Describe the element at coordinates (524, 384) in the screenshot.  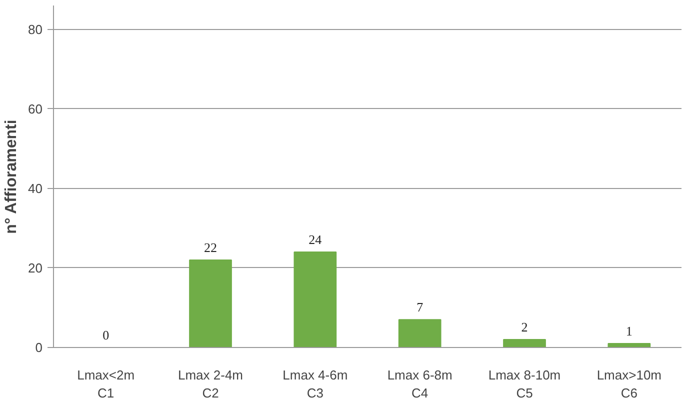
I see `x-tick-label: Lmax 8-10m C5` at that location.